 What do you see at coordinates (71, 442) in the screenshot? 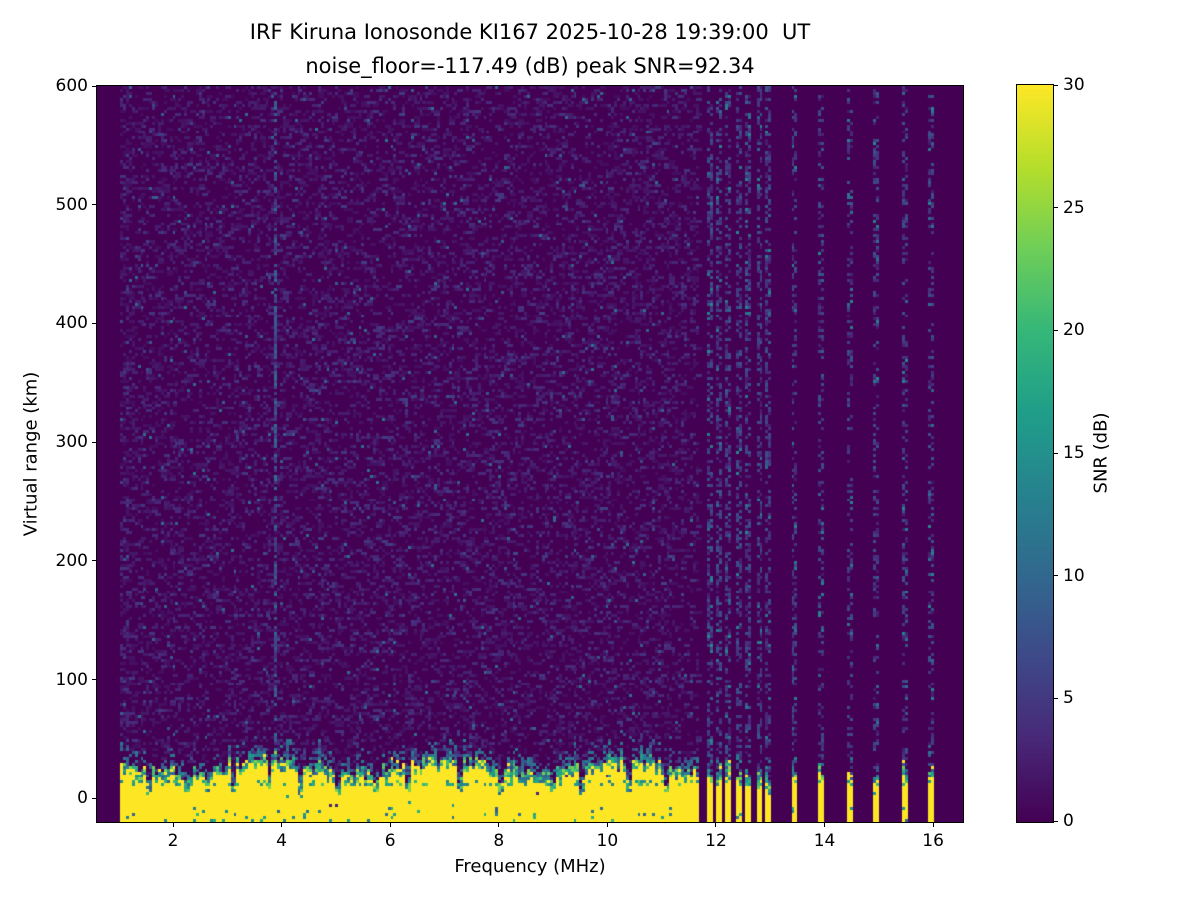
I see `y-tick-label: 300` at bounding box center [71, 442].